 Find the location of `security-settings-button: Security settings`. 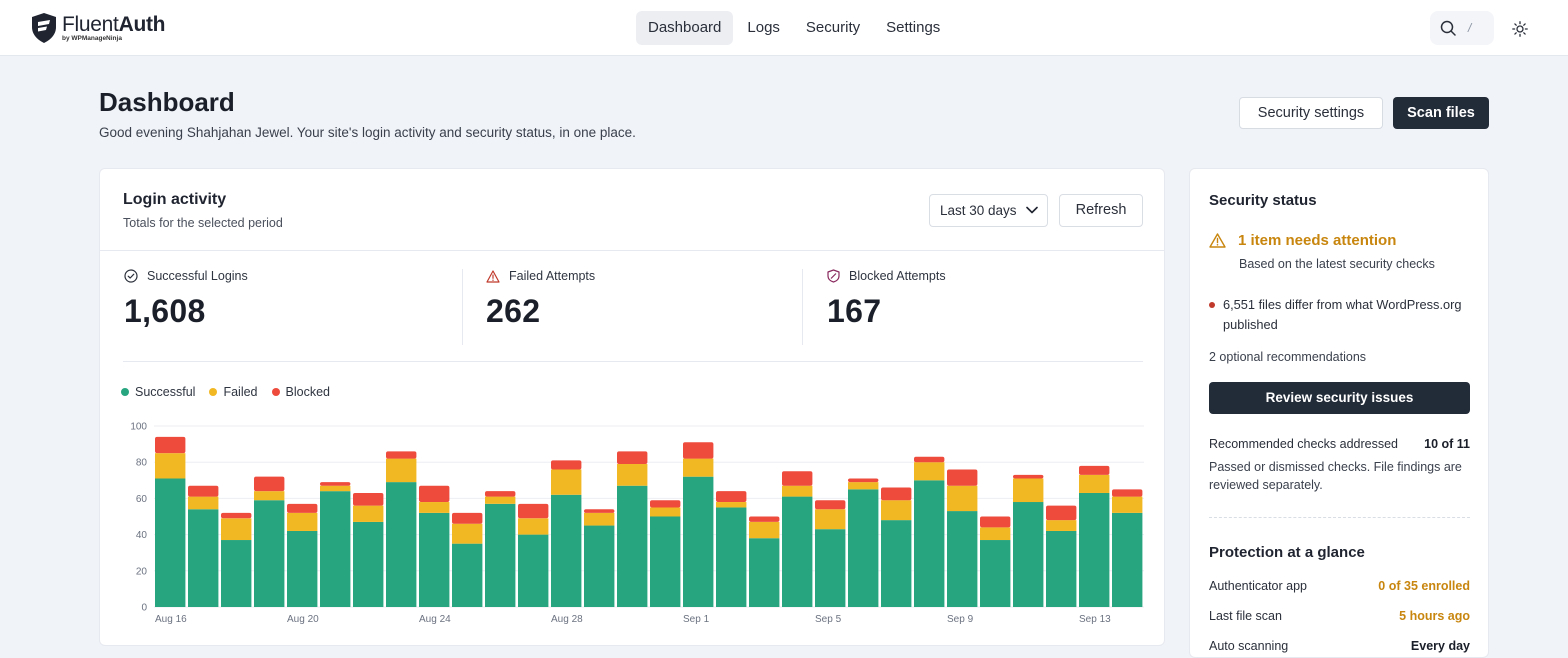

security-settings-button: Security settings is located at coordinates (1311, 113).